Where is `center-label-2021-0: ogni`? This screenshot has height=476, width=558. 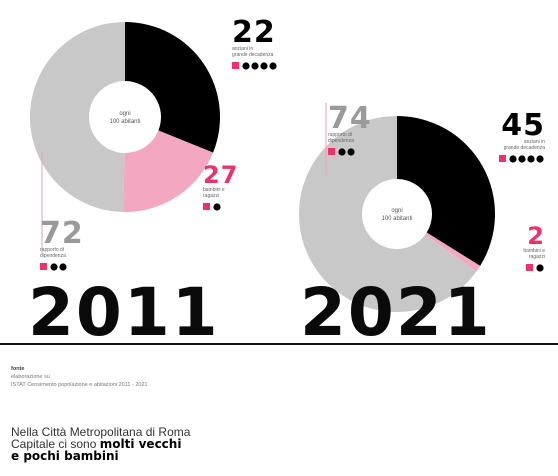 center-label-2021-0: ogni is located at coordinates (396, 211).